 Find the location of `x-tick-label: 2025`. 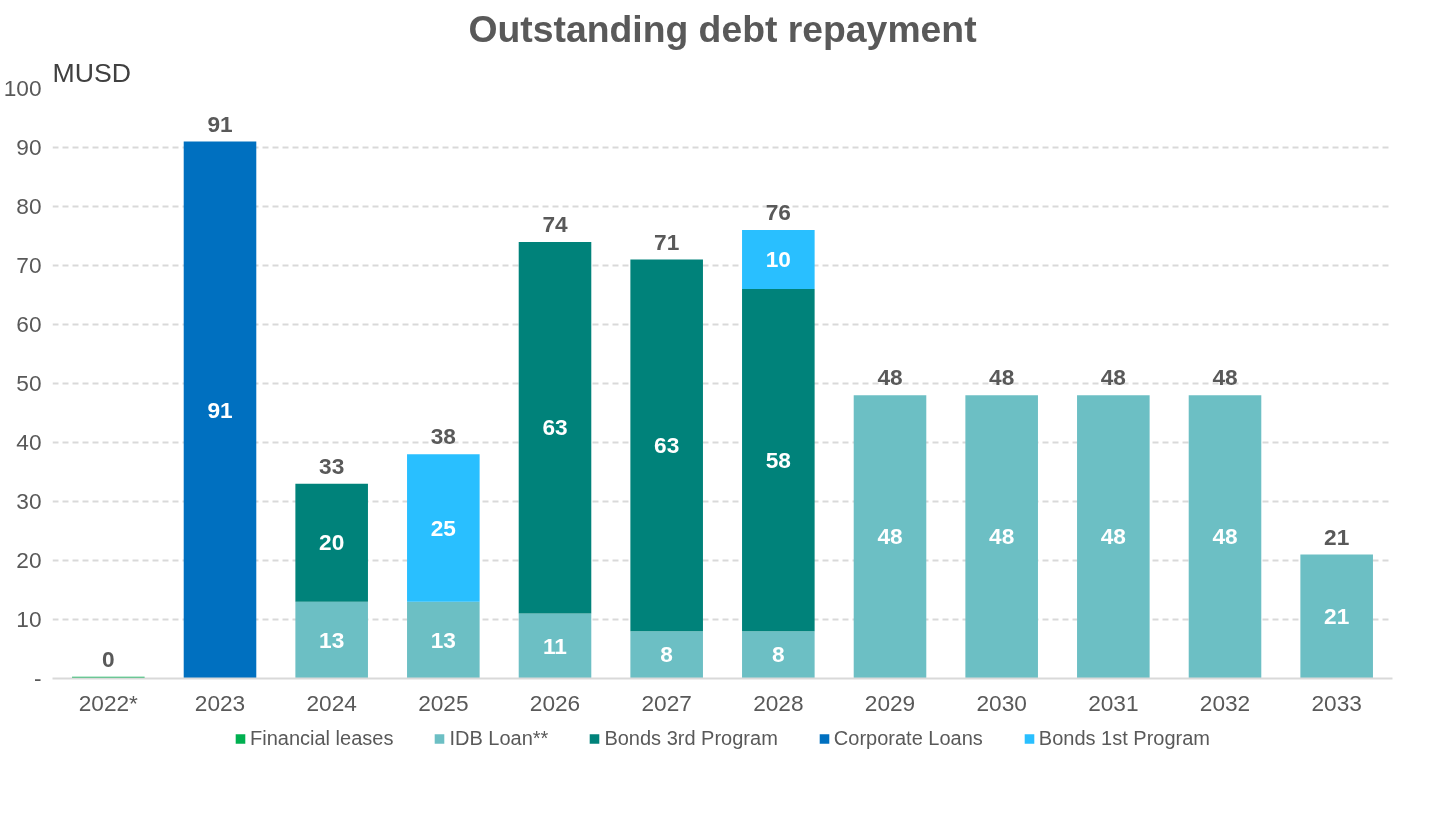

x-tick-label: 2025 is located at coordinates (443, 702).